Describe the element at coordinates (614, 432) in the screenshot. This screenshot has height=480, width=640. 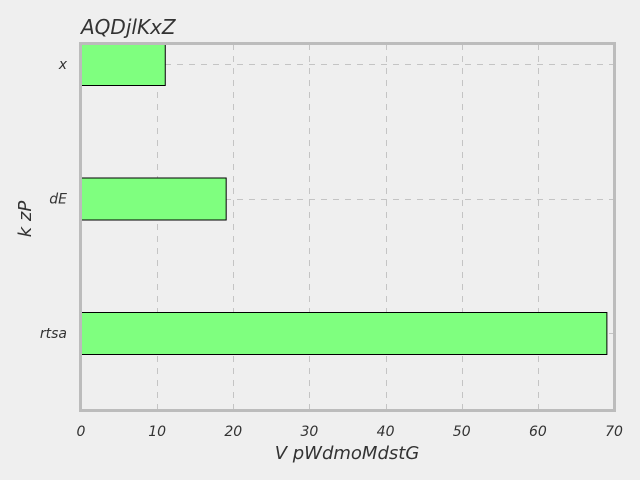
I see `x-tick-label: 70` at that location.